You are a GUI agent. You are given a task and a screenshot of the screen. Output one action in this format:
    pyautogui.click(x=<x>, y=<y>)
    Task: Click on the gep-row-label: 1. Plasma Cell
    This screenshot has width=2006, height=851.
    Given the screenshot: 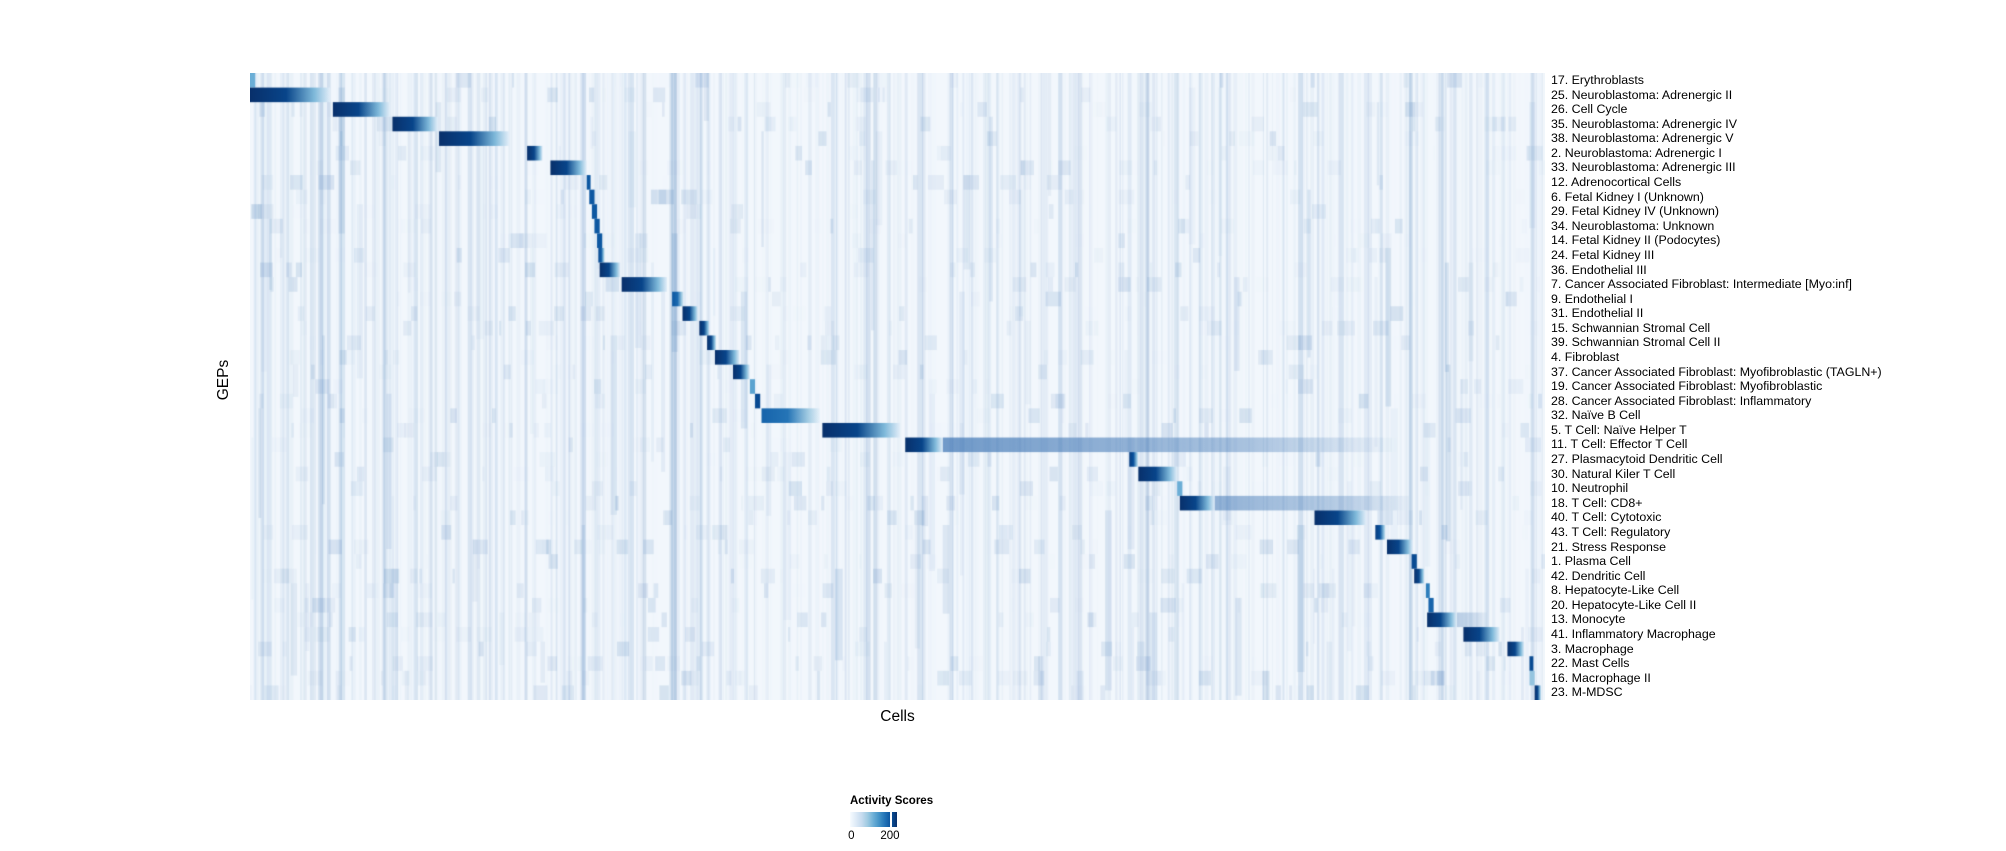 What is the action you would take?
    pyautogui.click(x=1591, y=561)
    